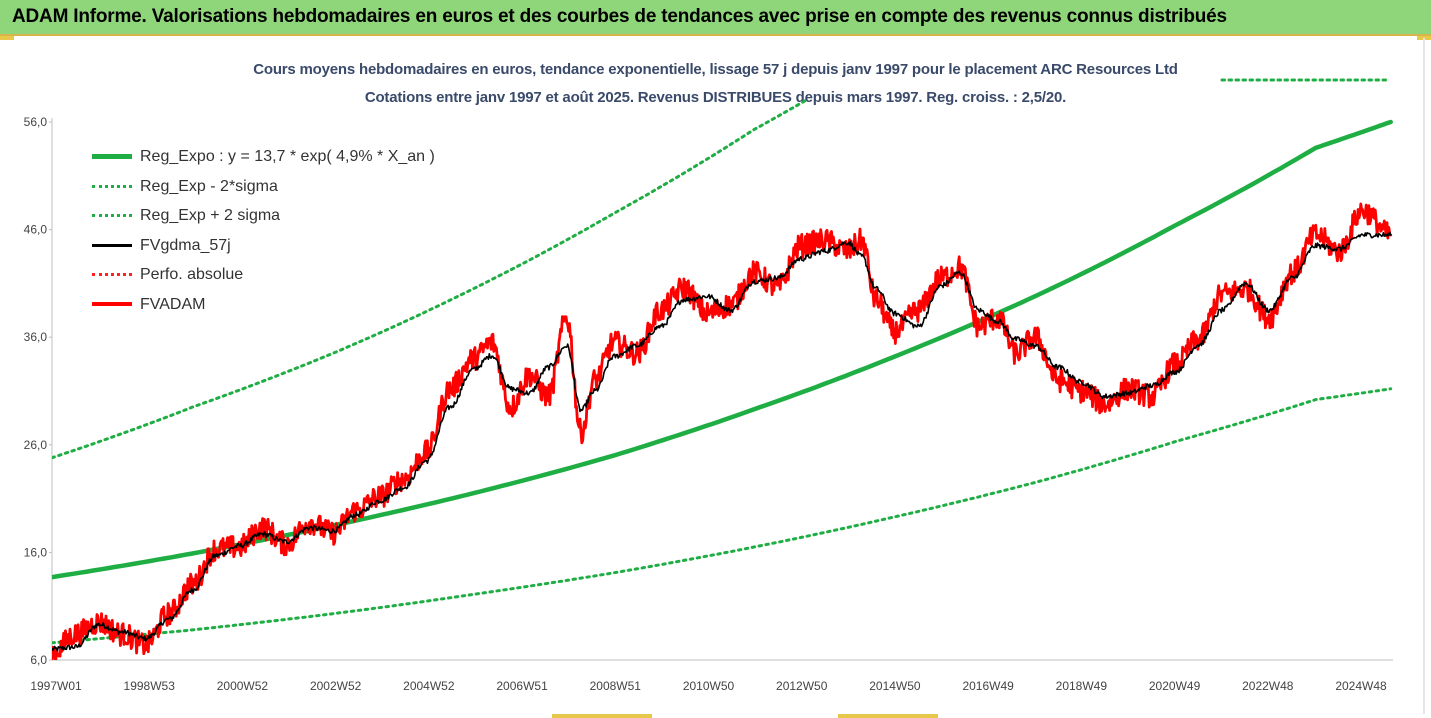 The width and height of the screenshot is (1431, 718). I want to click on y-tick-label: 26,0, so click(36, 445).